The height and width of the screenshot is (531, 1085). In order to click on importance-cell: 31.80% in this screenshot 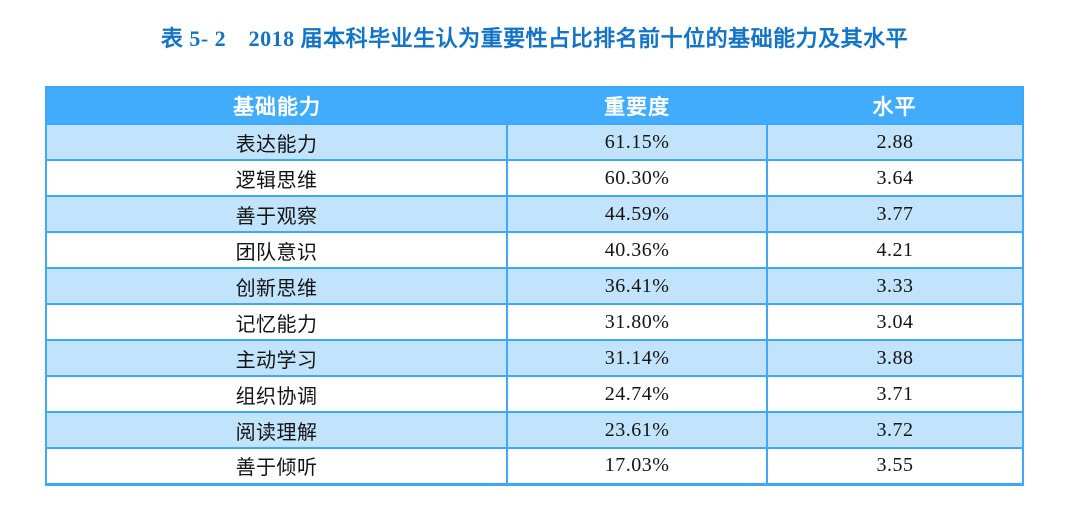, I will do `click(637, 322)`.